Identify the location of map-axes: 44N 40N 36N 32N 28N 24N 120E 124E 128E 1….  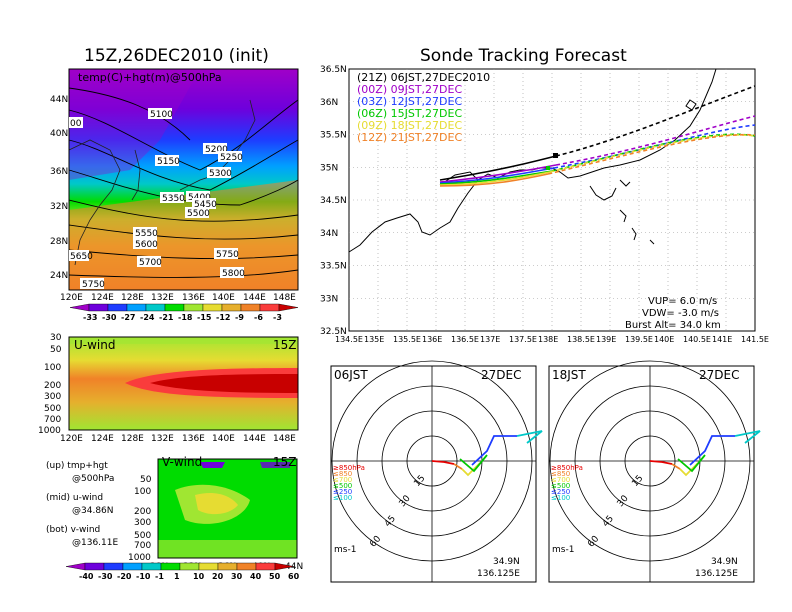
(173, 199).